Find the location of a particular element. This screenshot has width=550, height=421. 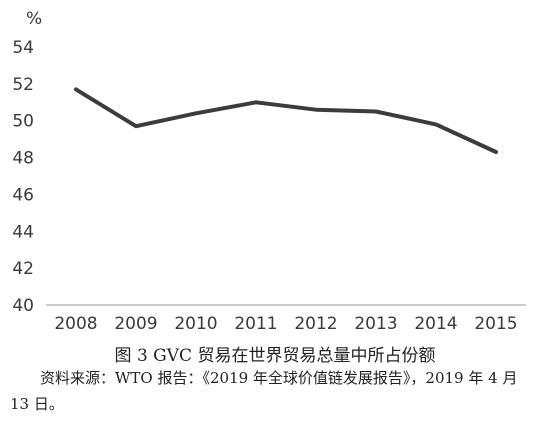

x-tick-label: 2009 is located at coordinates (135, 324).